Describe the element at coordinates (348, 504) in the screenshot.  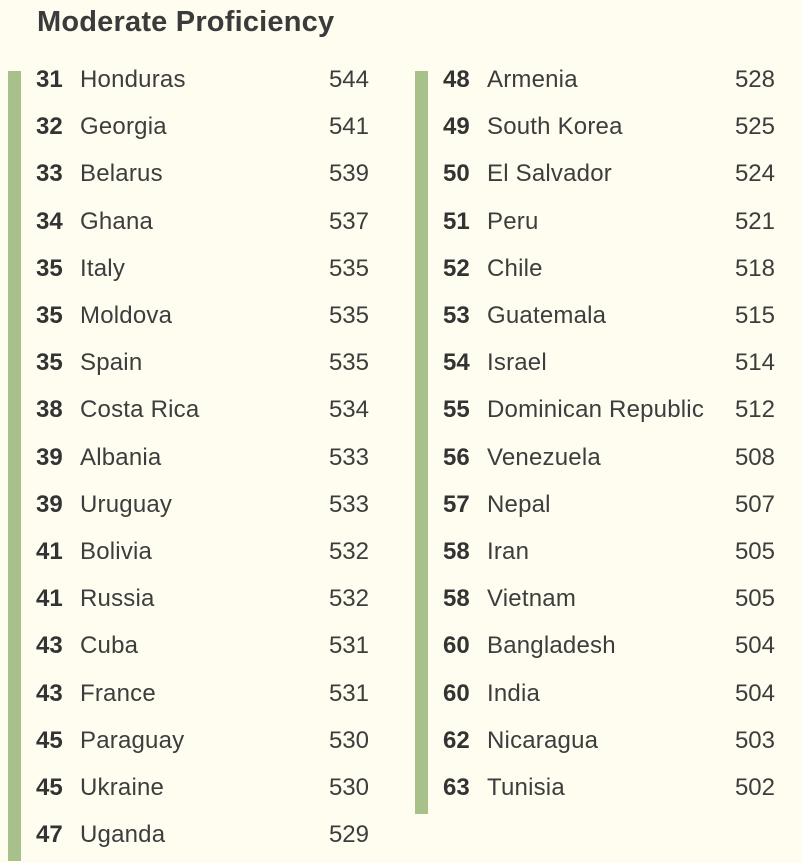
I see `proficiency-score: 533` at that location.